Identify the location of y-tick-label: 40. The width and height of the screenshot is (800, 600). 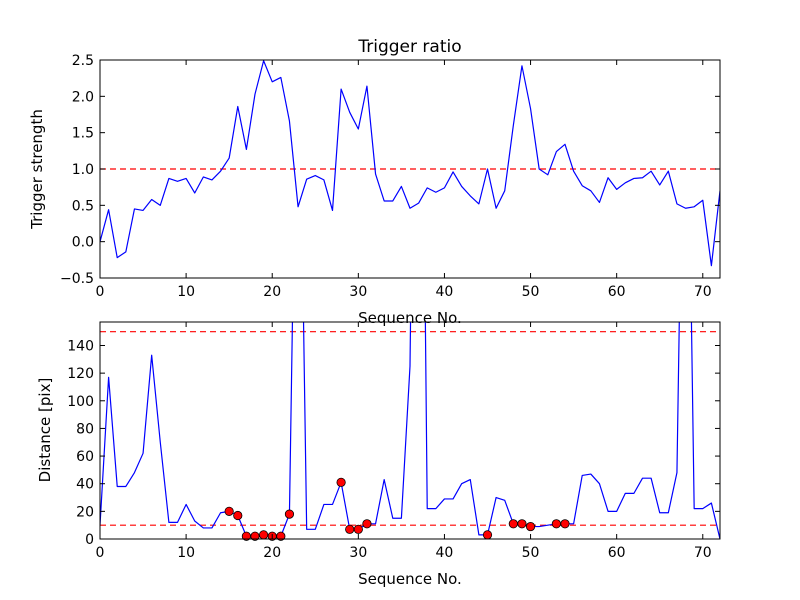
(85, 485).